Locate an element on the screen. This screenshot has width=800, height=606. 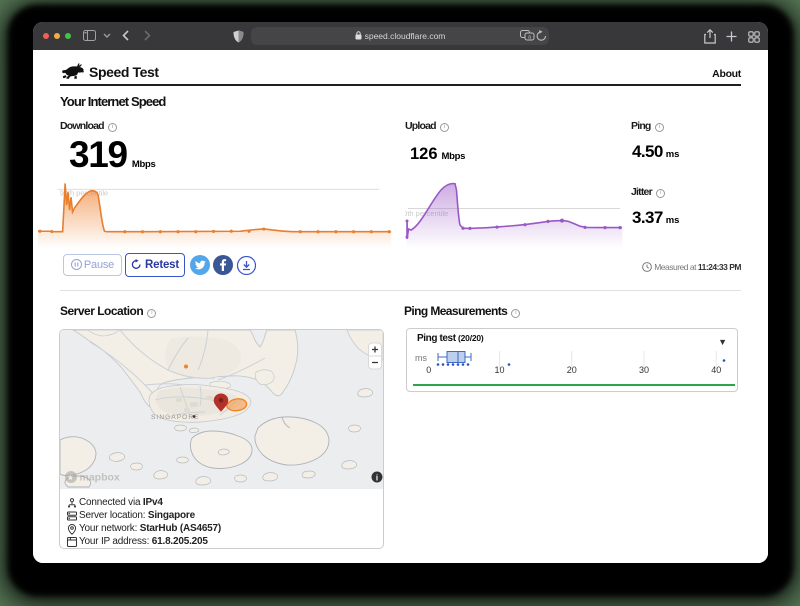
svg-text: ms is located at coordinates (421, 358).